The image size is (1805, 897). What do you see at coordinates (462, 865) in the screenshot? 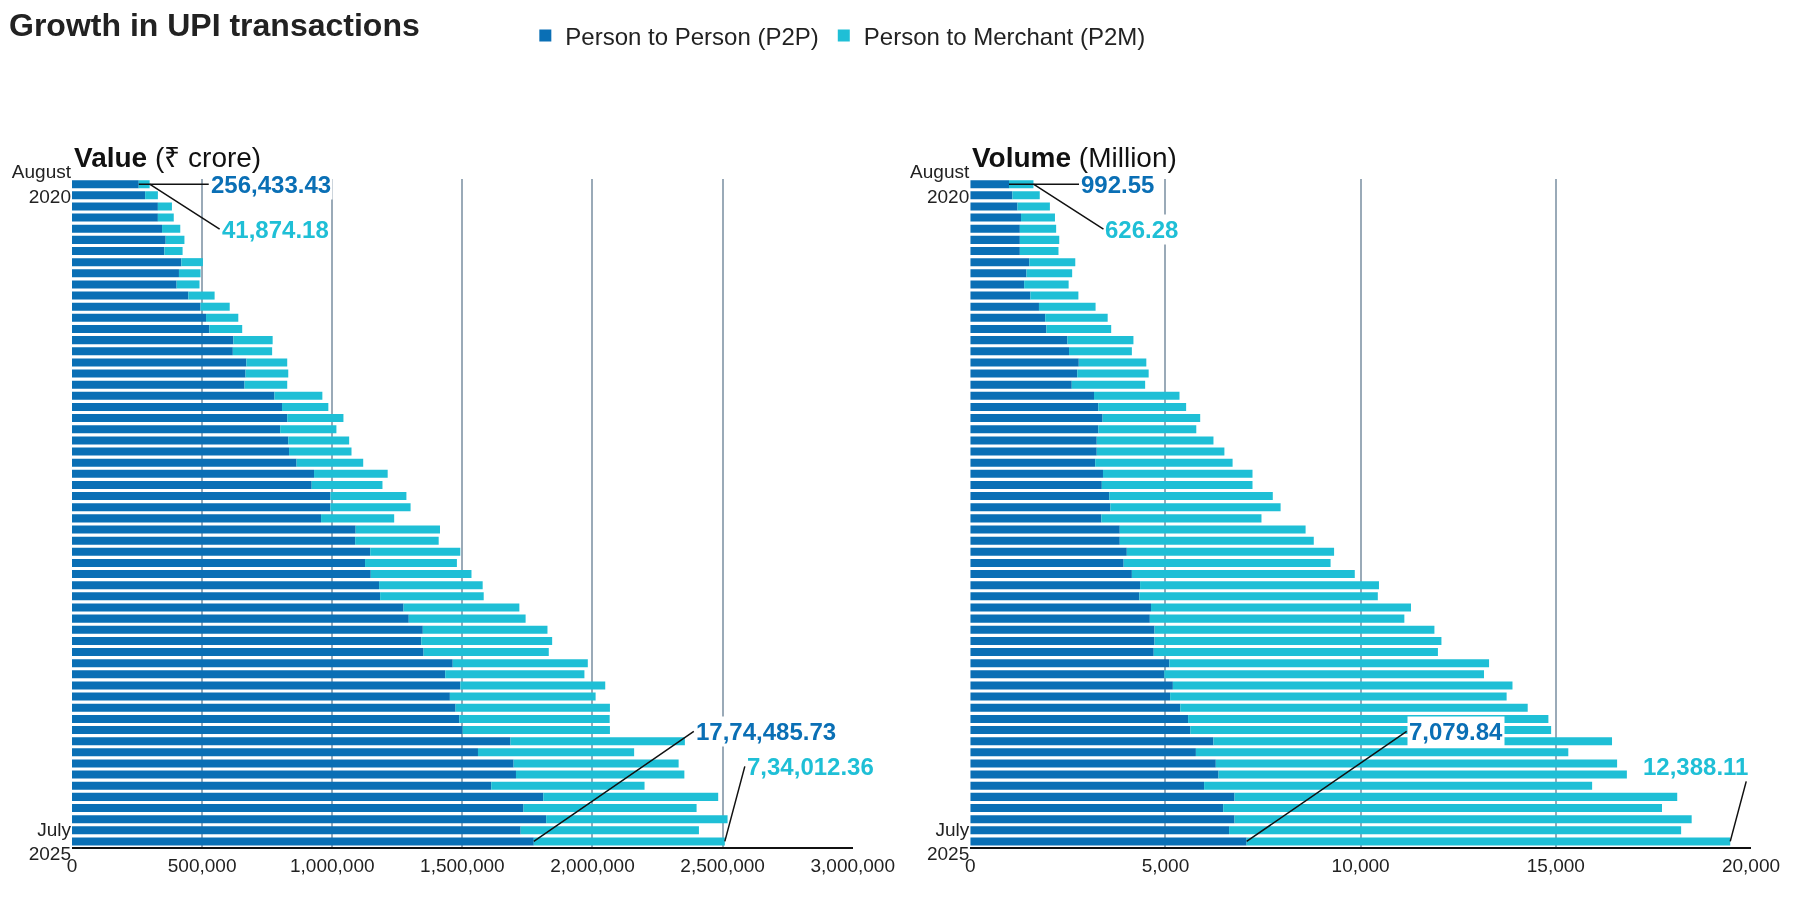
I see `x-tick-label: 1,500,000` at bounding box center [462, 865].